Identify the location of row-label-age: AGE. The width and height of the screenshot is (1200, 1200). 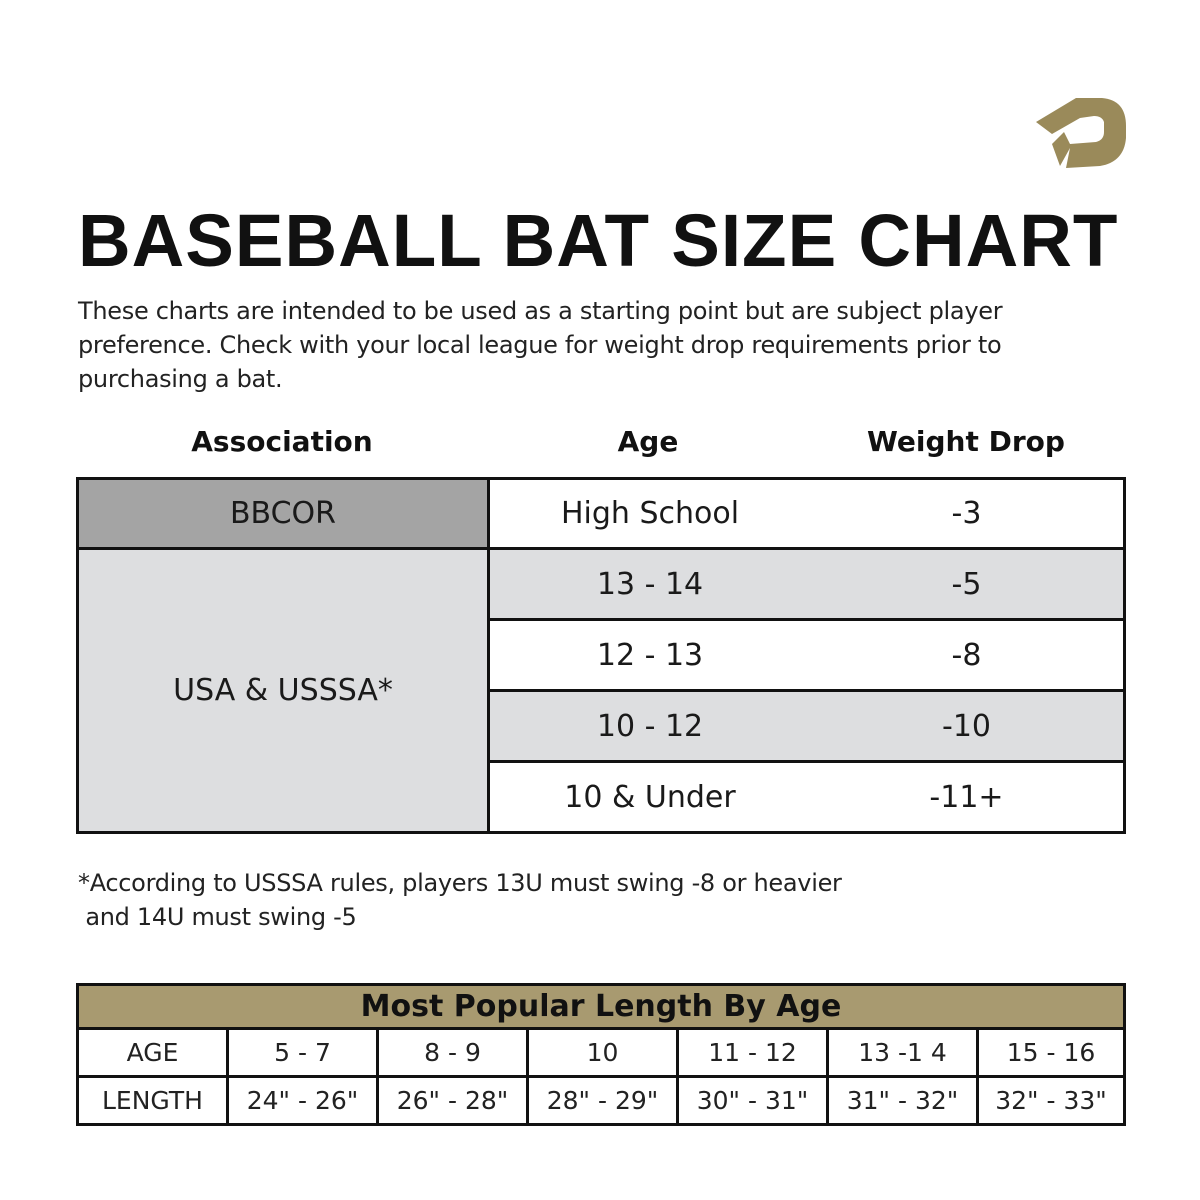
(154, 1052).